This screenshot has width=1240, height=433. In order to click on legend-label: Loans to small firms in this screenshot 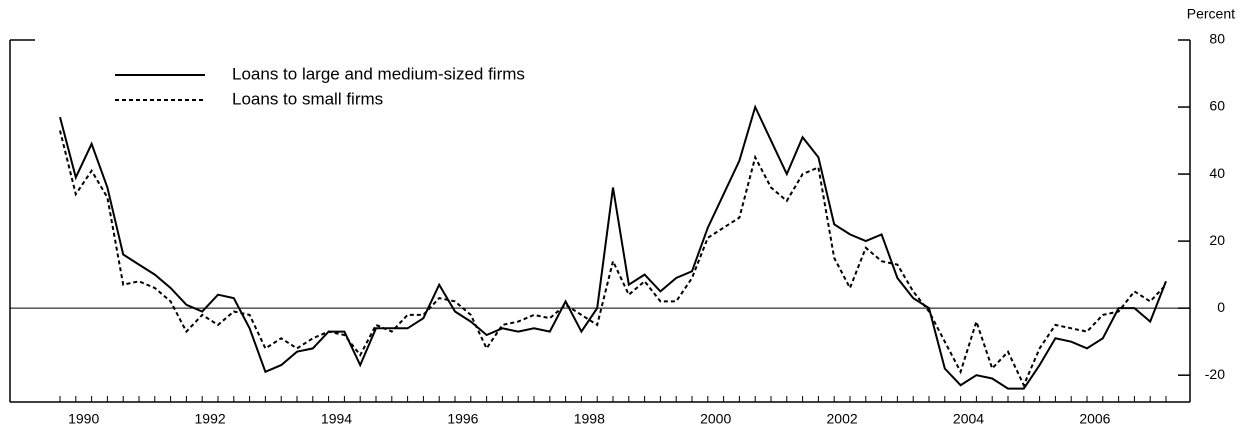, I will do `click(307, 98)`.